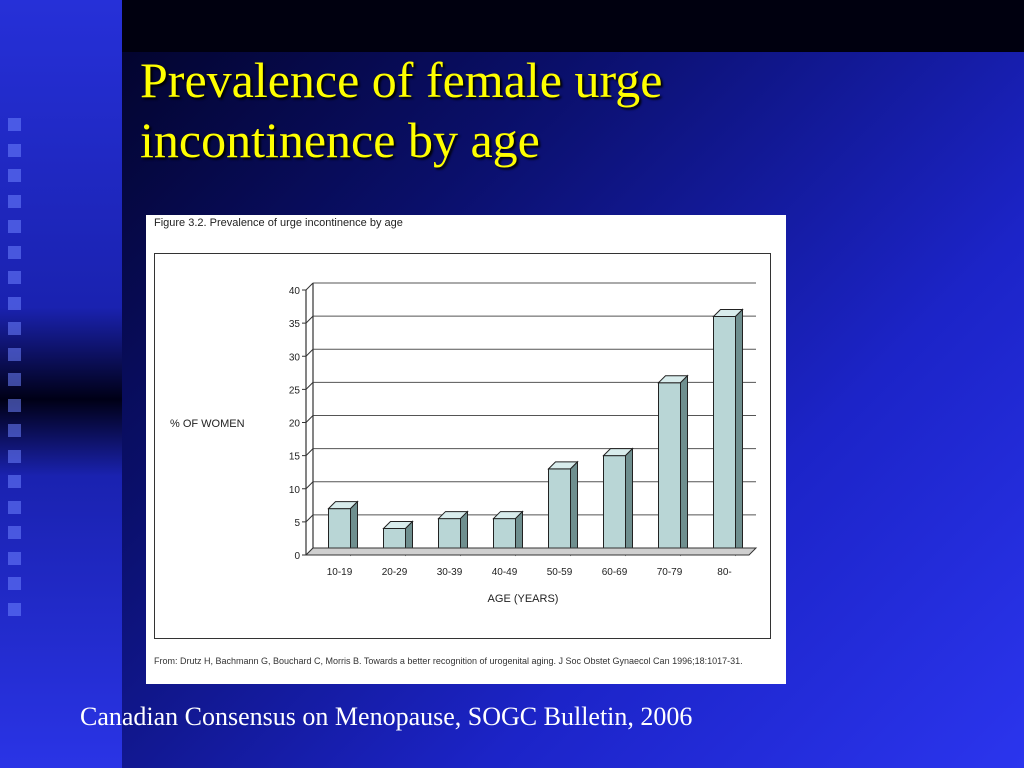  What do you see at coordinates (295, 490) in the screenshot?
I see `y-tick-label: 10` at bounding box center [295, 490].